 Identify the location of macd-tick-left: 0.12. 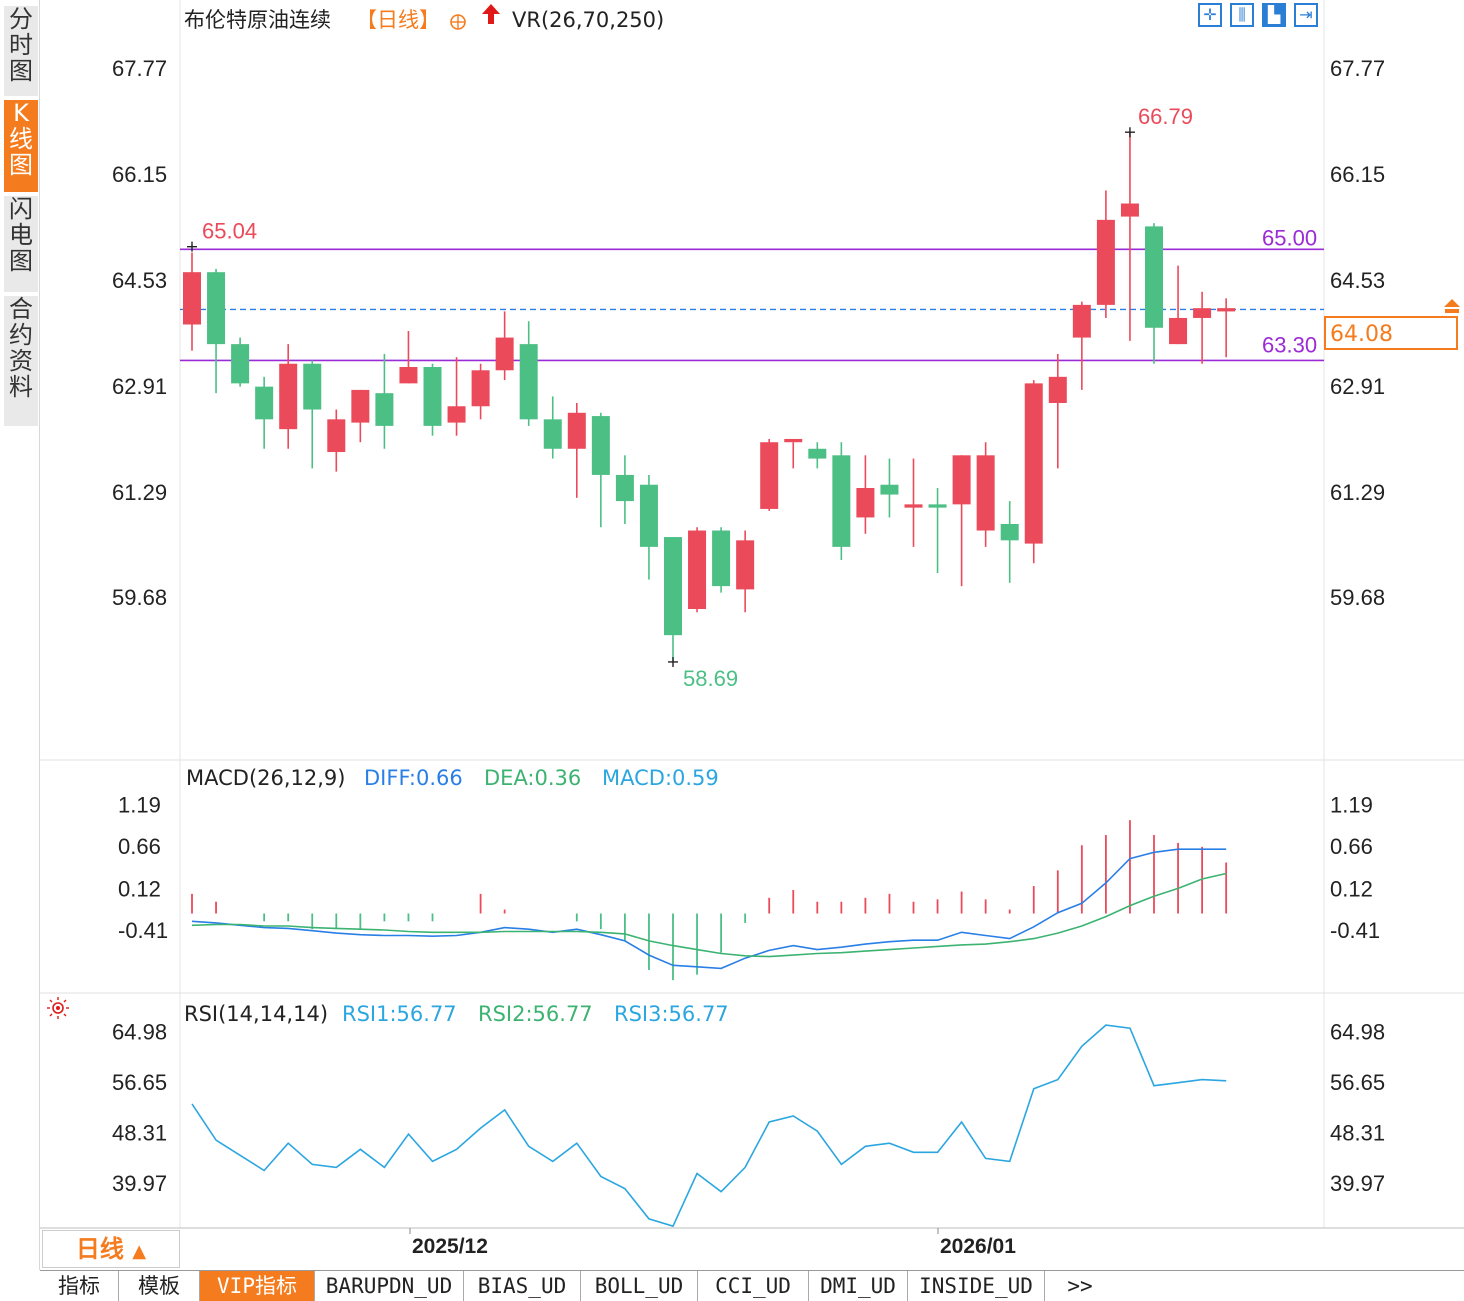
(139, 888).